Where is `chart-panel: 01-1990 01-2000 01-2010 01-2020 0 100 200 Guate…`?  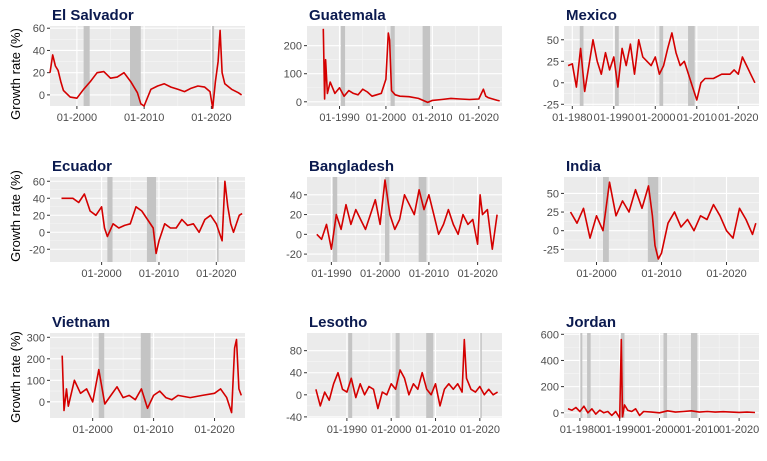
chart-panel: 01-1990 01-2000 01-2010 01-2020 0 100 200 Guate… is located at coordinates (393, 65).